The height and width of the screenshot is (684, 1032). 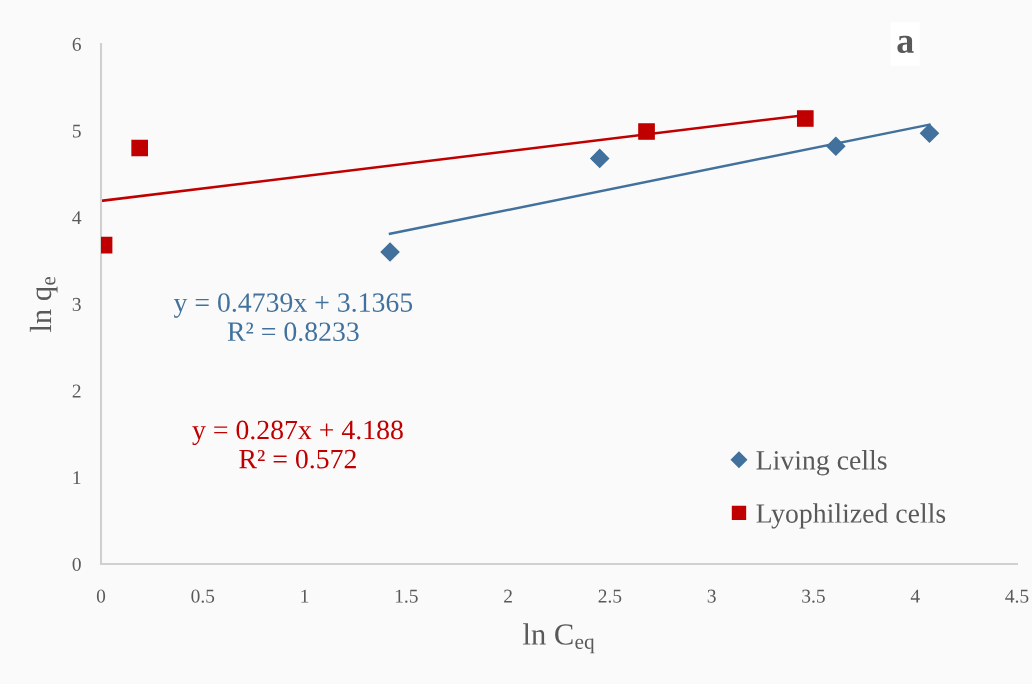 What do you see at coordinates (905, 44) in the screenshot?
I see `annotation: a` at bounding box center [905, 44].